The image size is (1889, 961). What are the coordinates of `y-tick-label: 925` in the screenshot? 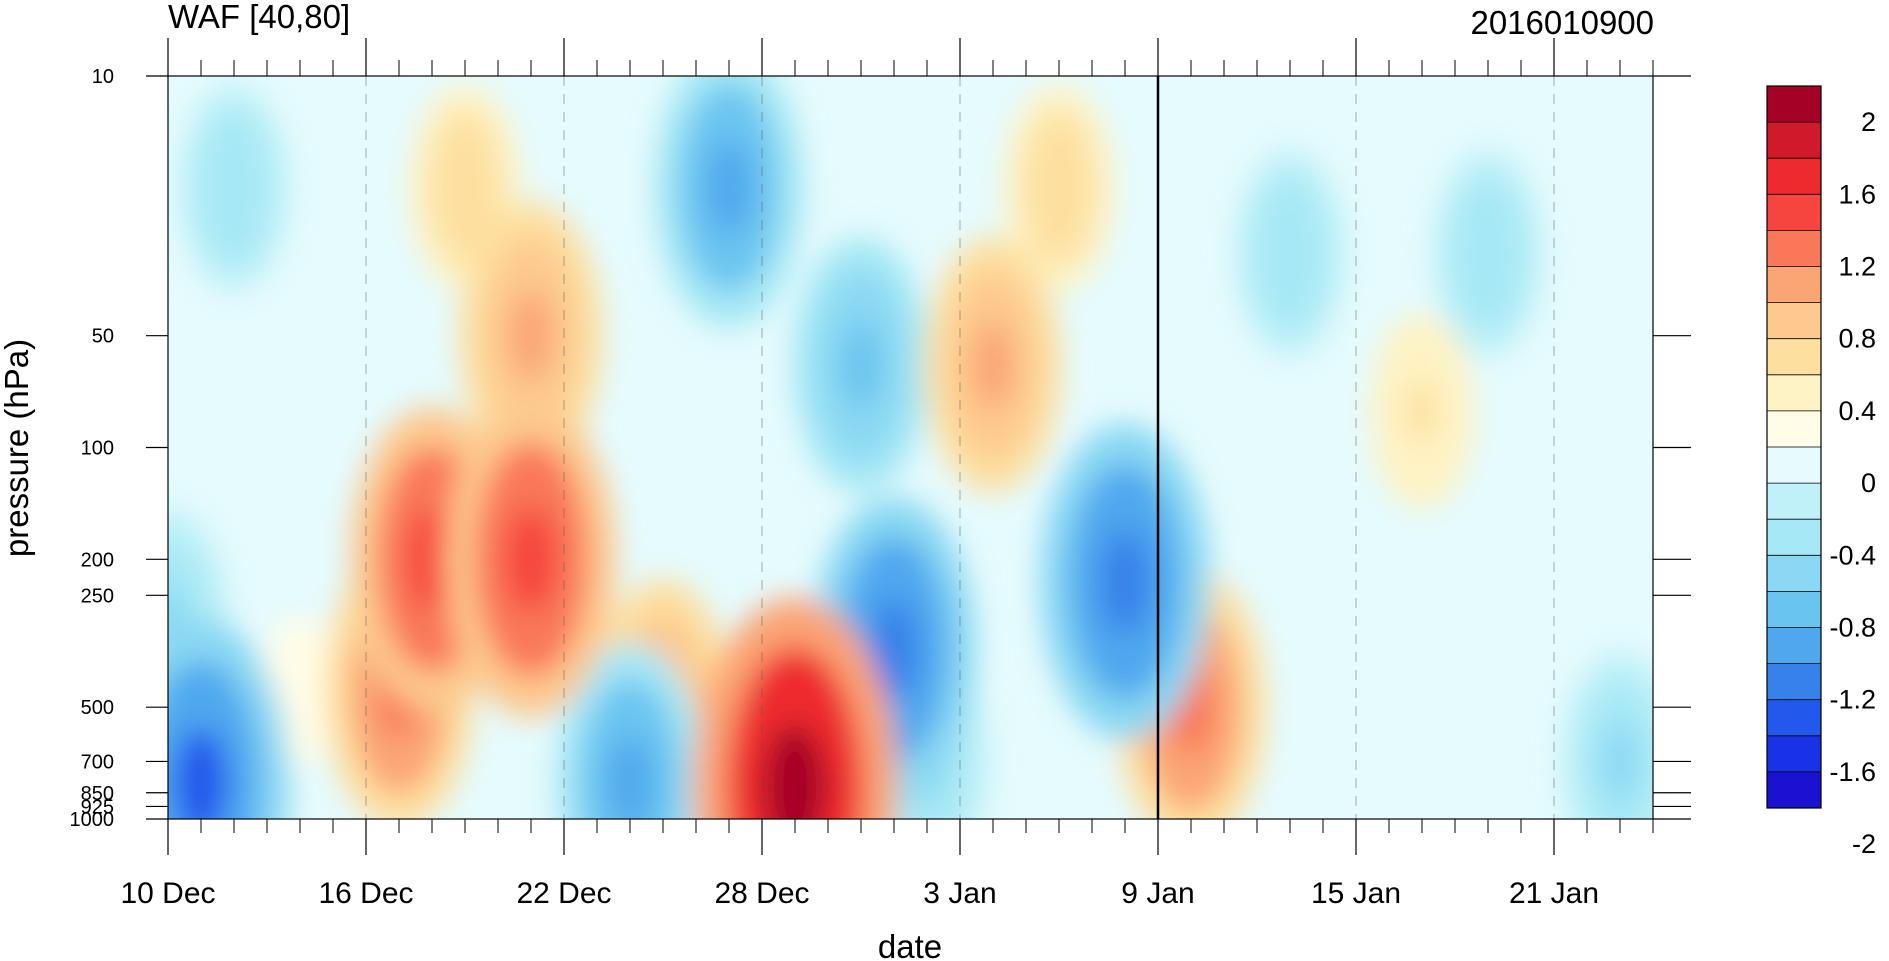 It's located at (97, 807).